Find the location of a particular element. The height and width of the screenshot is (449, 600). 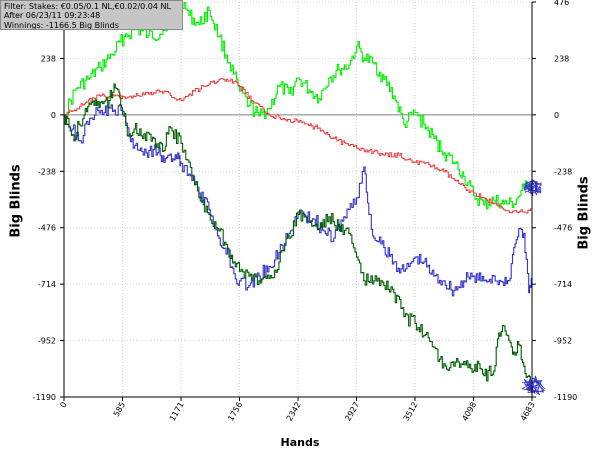

y-tick-label-left: -952 is located at coordinates (47, 341).